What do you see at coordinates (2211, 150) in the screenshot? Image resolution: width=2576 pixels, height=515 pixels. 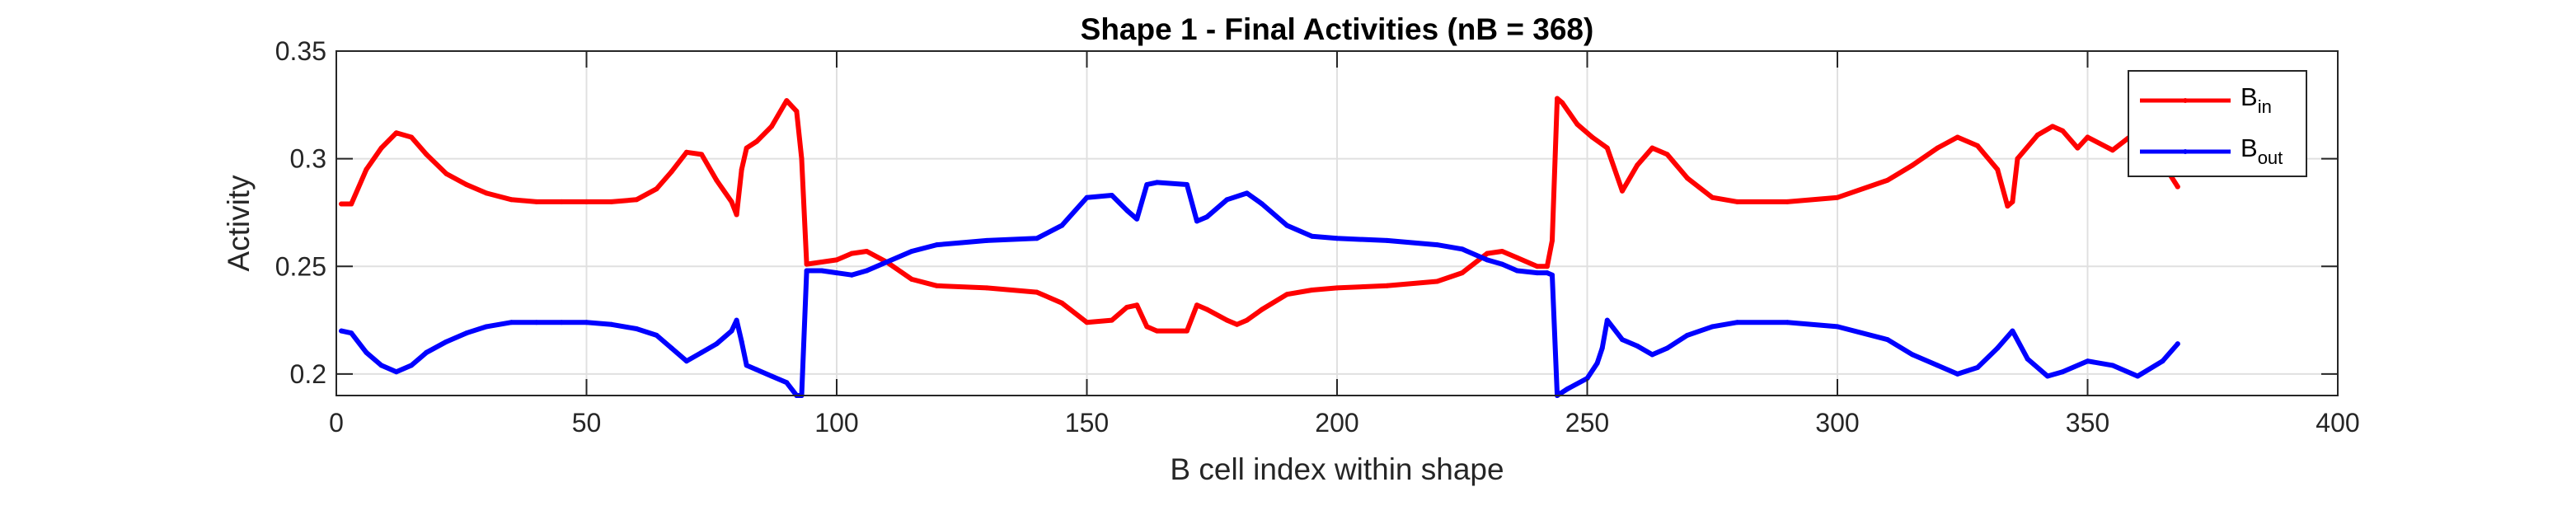 I see `legend-item-b-out: Bout` at bounding box center [2211, 150].